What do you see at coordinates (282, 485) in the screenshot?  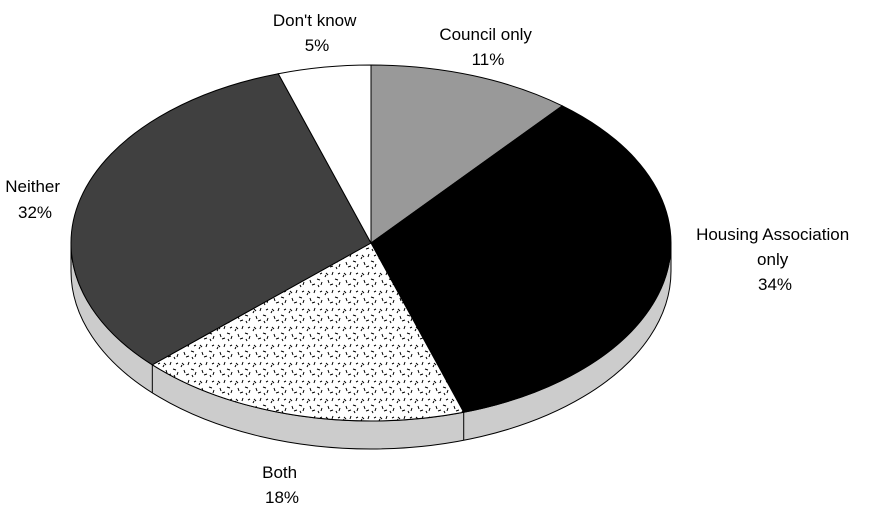 I see `label-both: Both 18%` at bounding box center [282, 485].